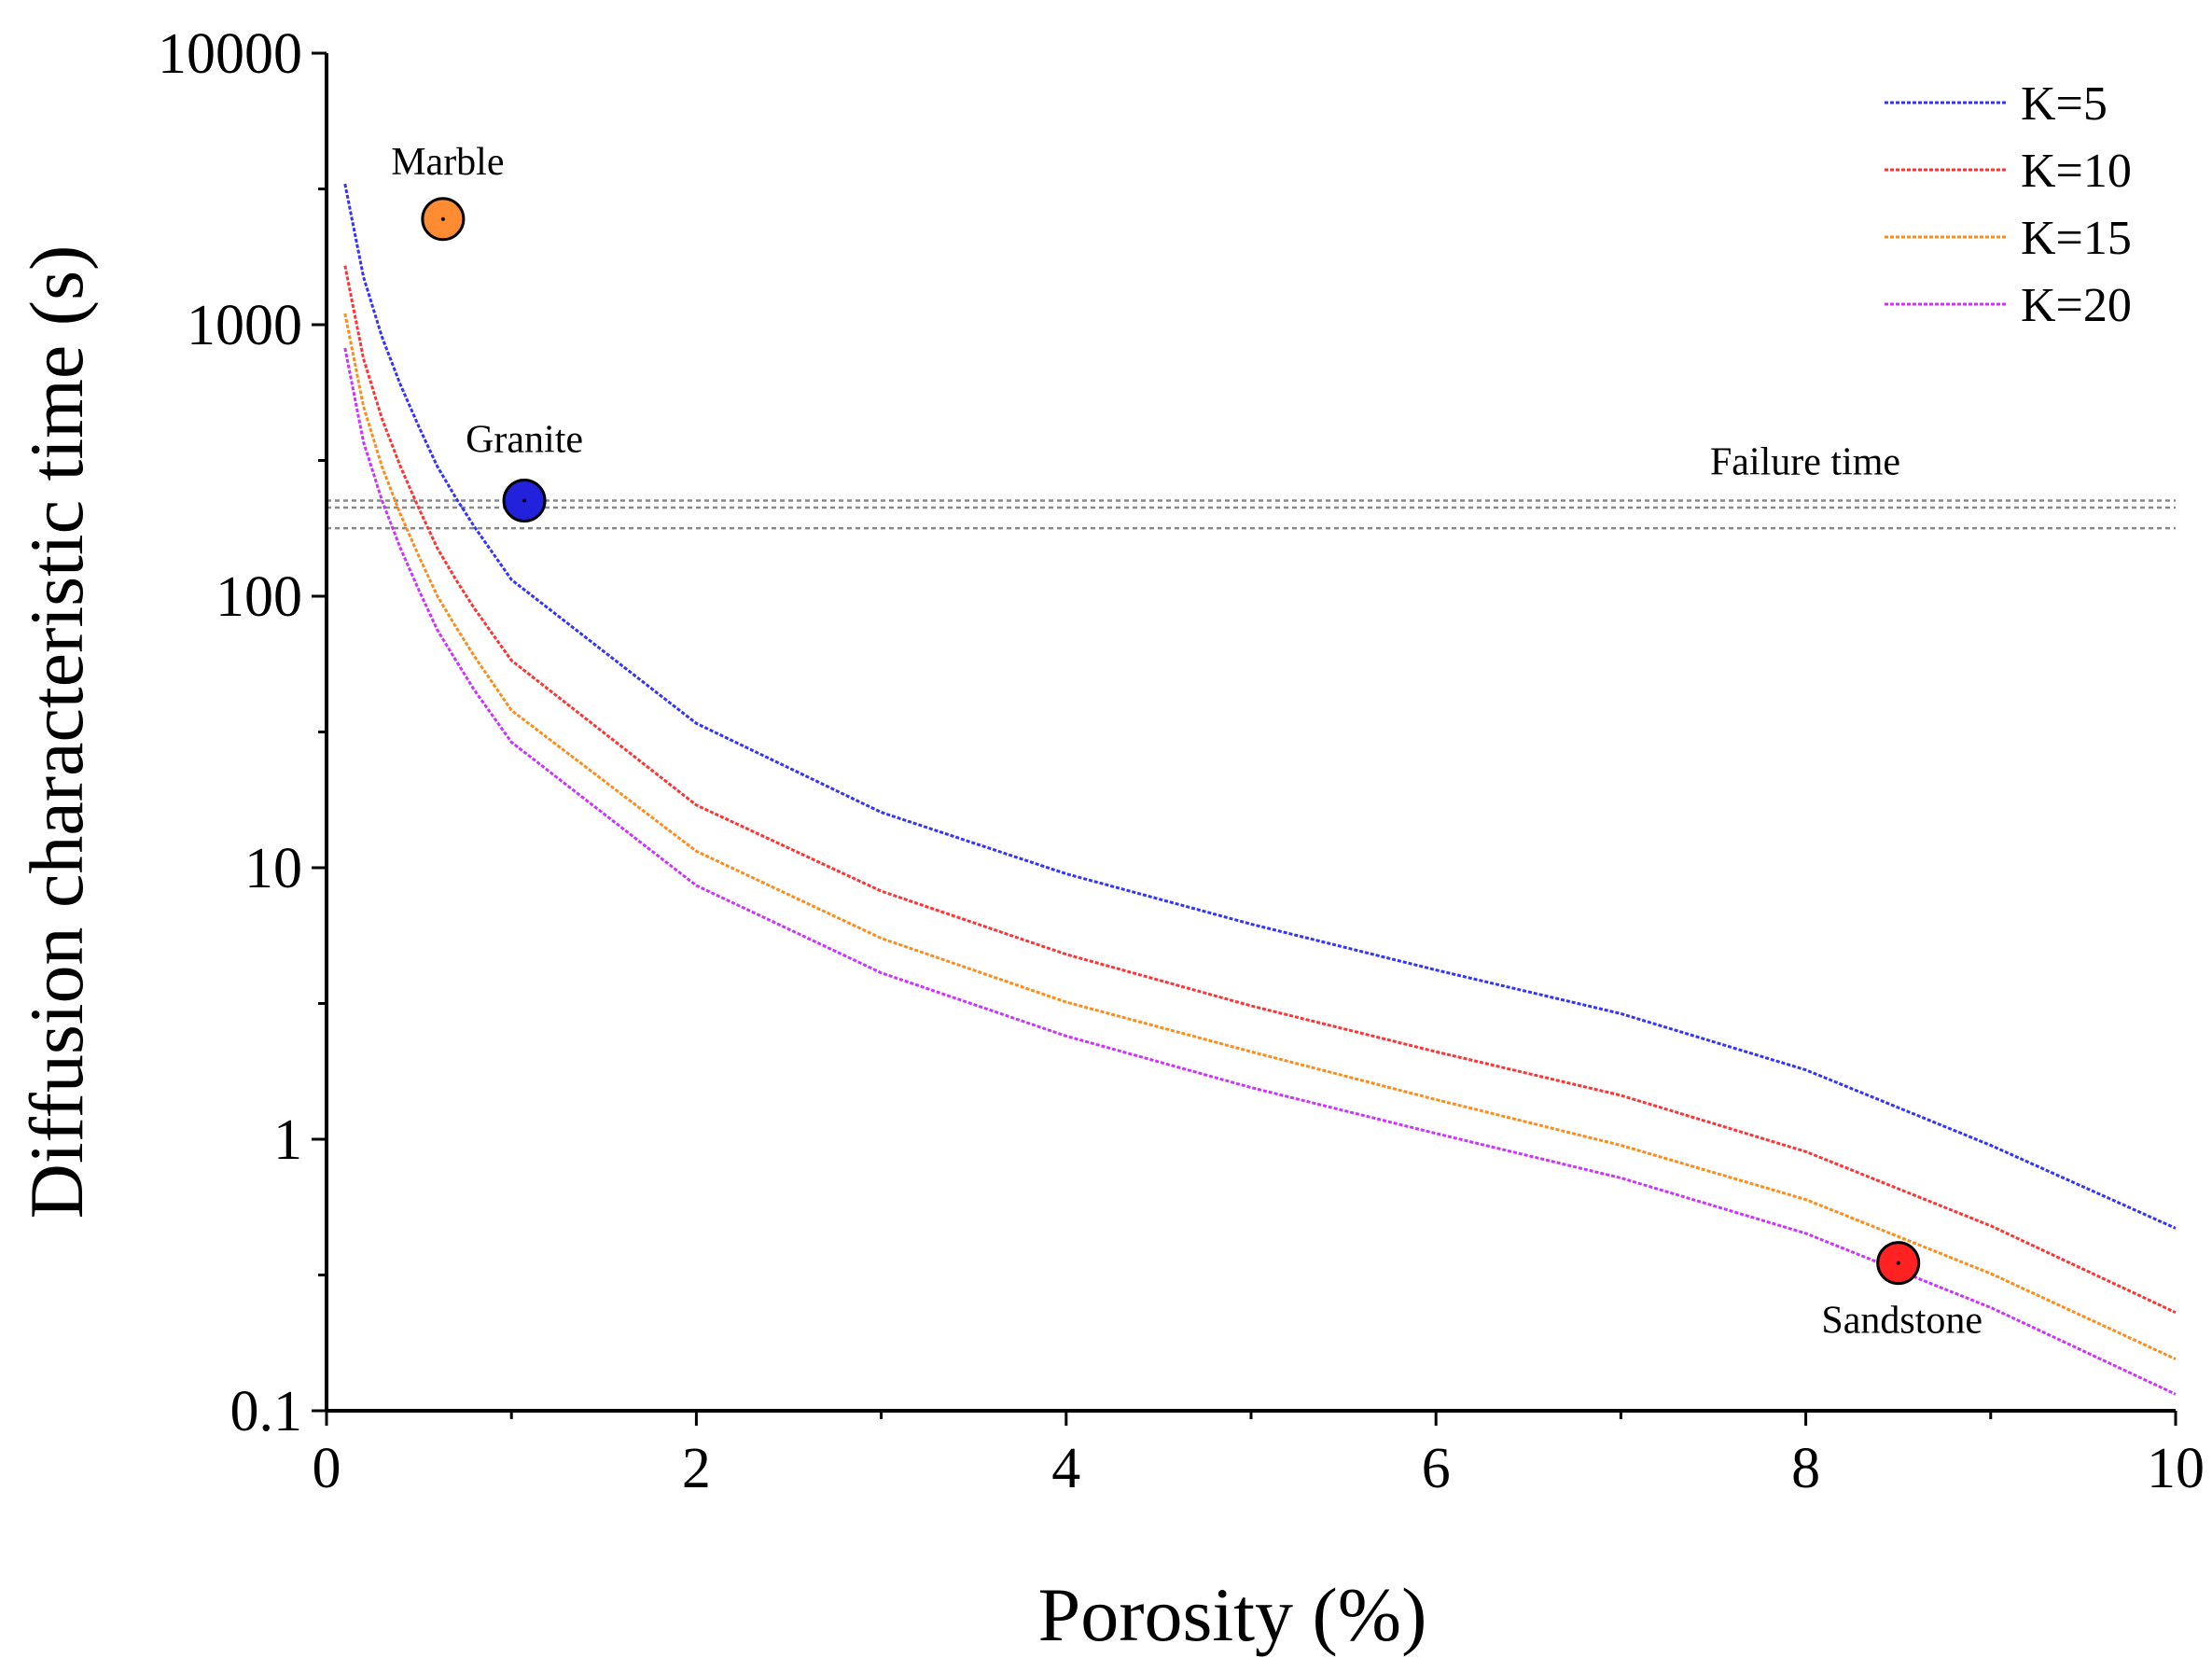  I want to click on x-tick-label-10: 10, so click(2176, 1469).